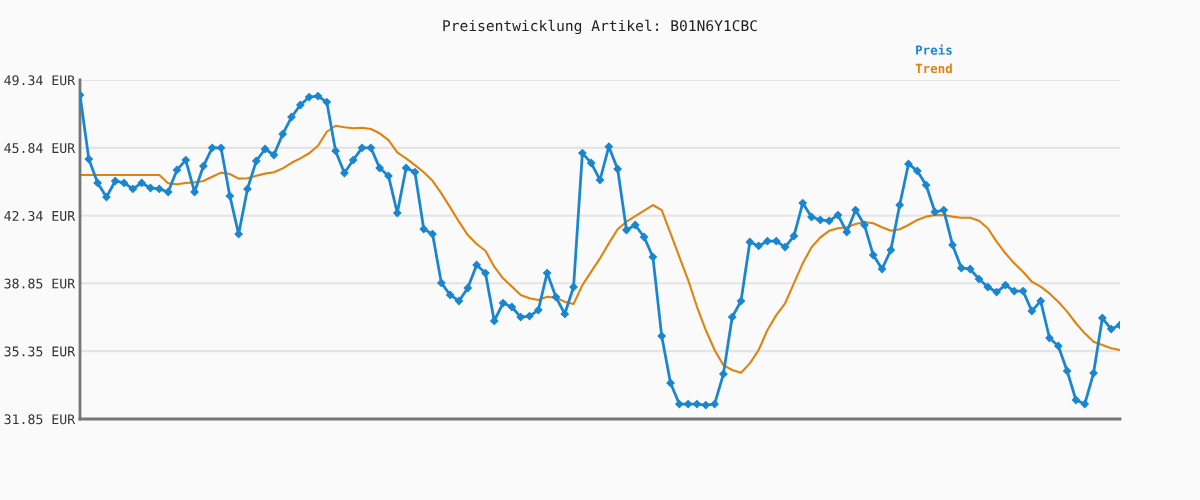 The image size is (1200, 500). Describe the element at coordinates (40, 283) in the screenshot. I see `y-tick-label: 38.85 EUR` at that location.